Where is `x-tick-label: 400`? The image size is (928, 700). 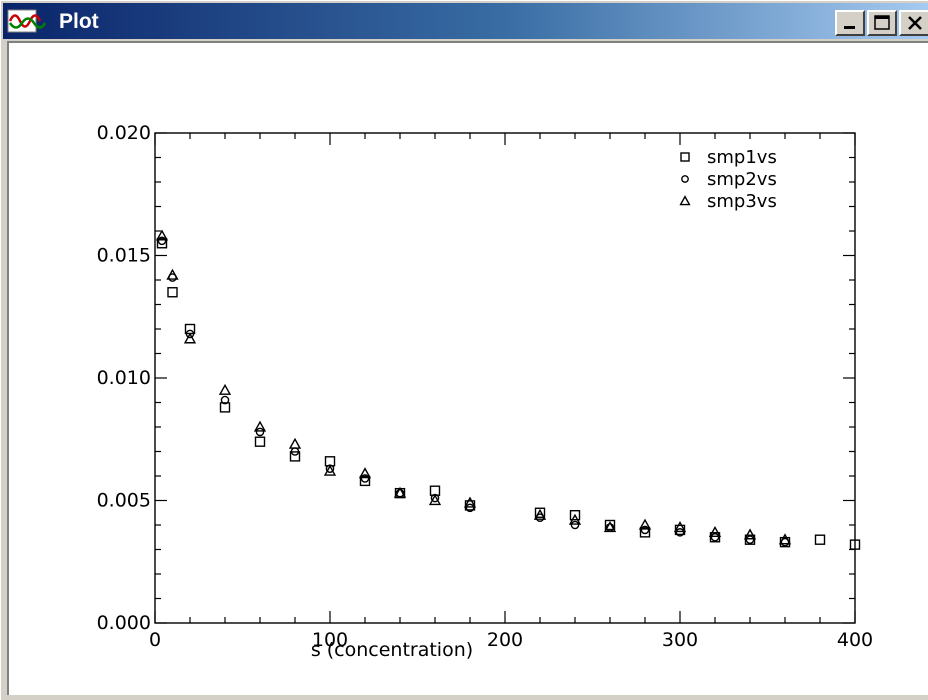 x-tick-label: 400 is located at coordinates (855, 640).